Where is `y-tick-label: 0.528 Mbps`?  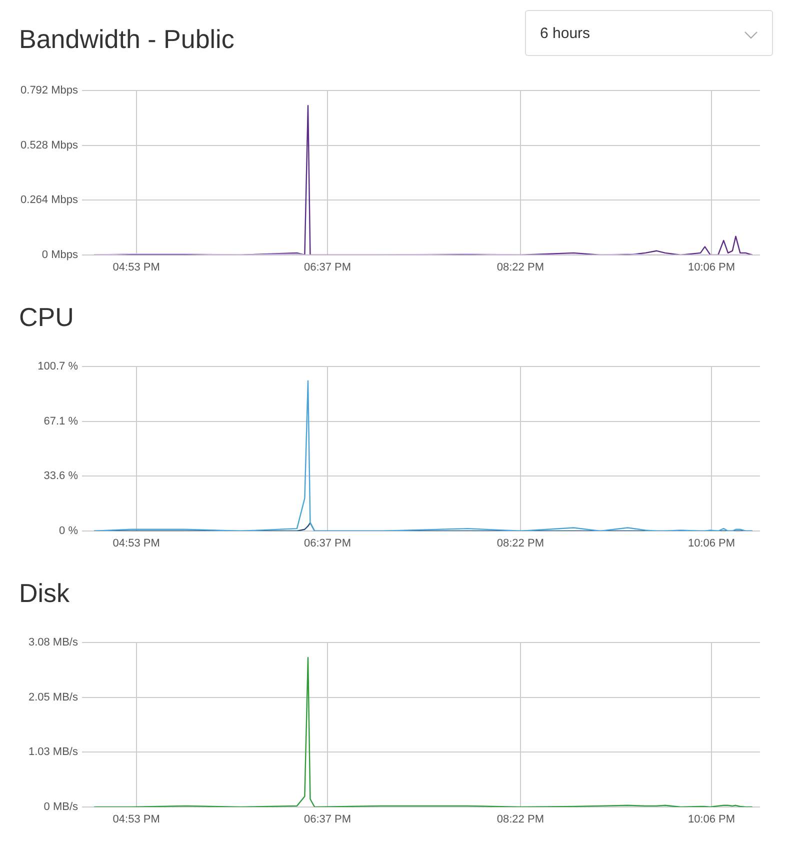
y-tick-label: 0.528 Mbps is located at coordinates (49, 145).